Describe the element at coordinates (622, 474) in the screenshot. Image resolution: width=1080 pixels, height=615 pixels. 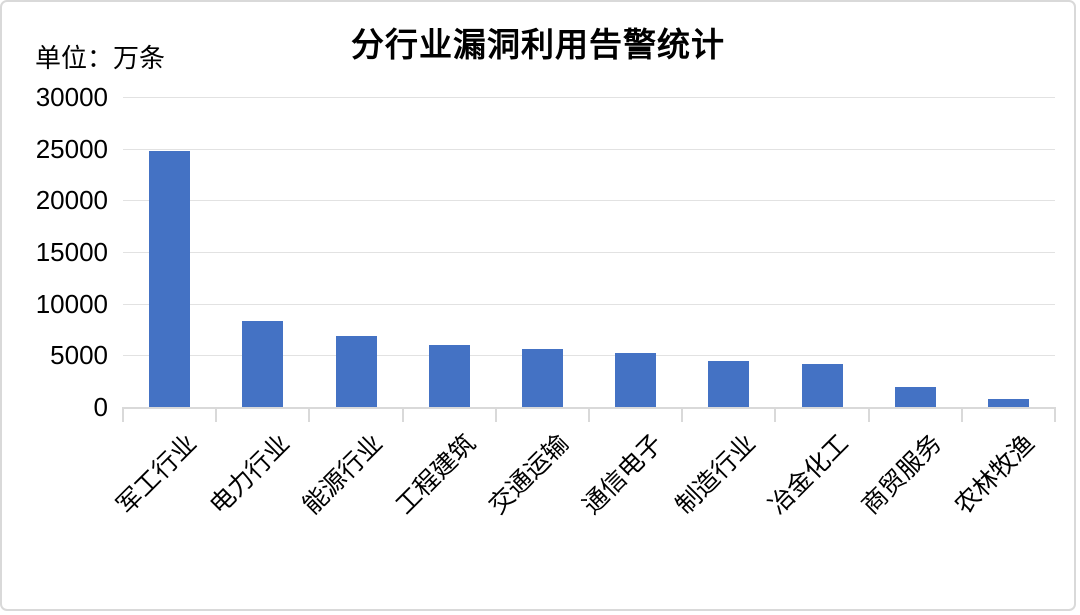
I see `x-category-label: 通信电子` at that location.